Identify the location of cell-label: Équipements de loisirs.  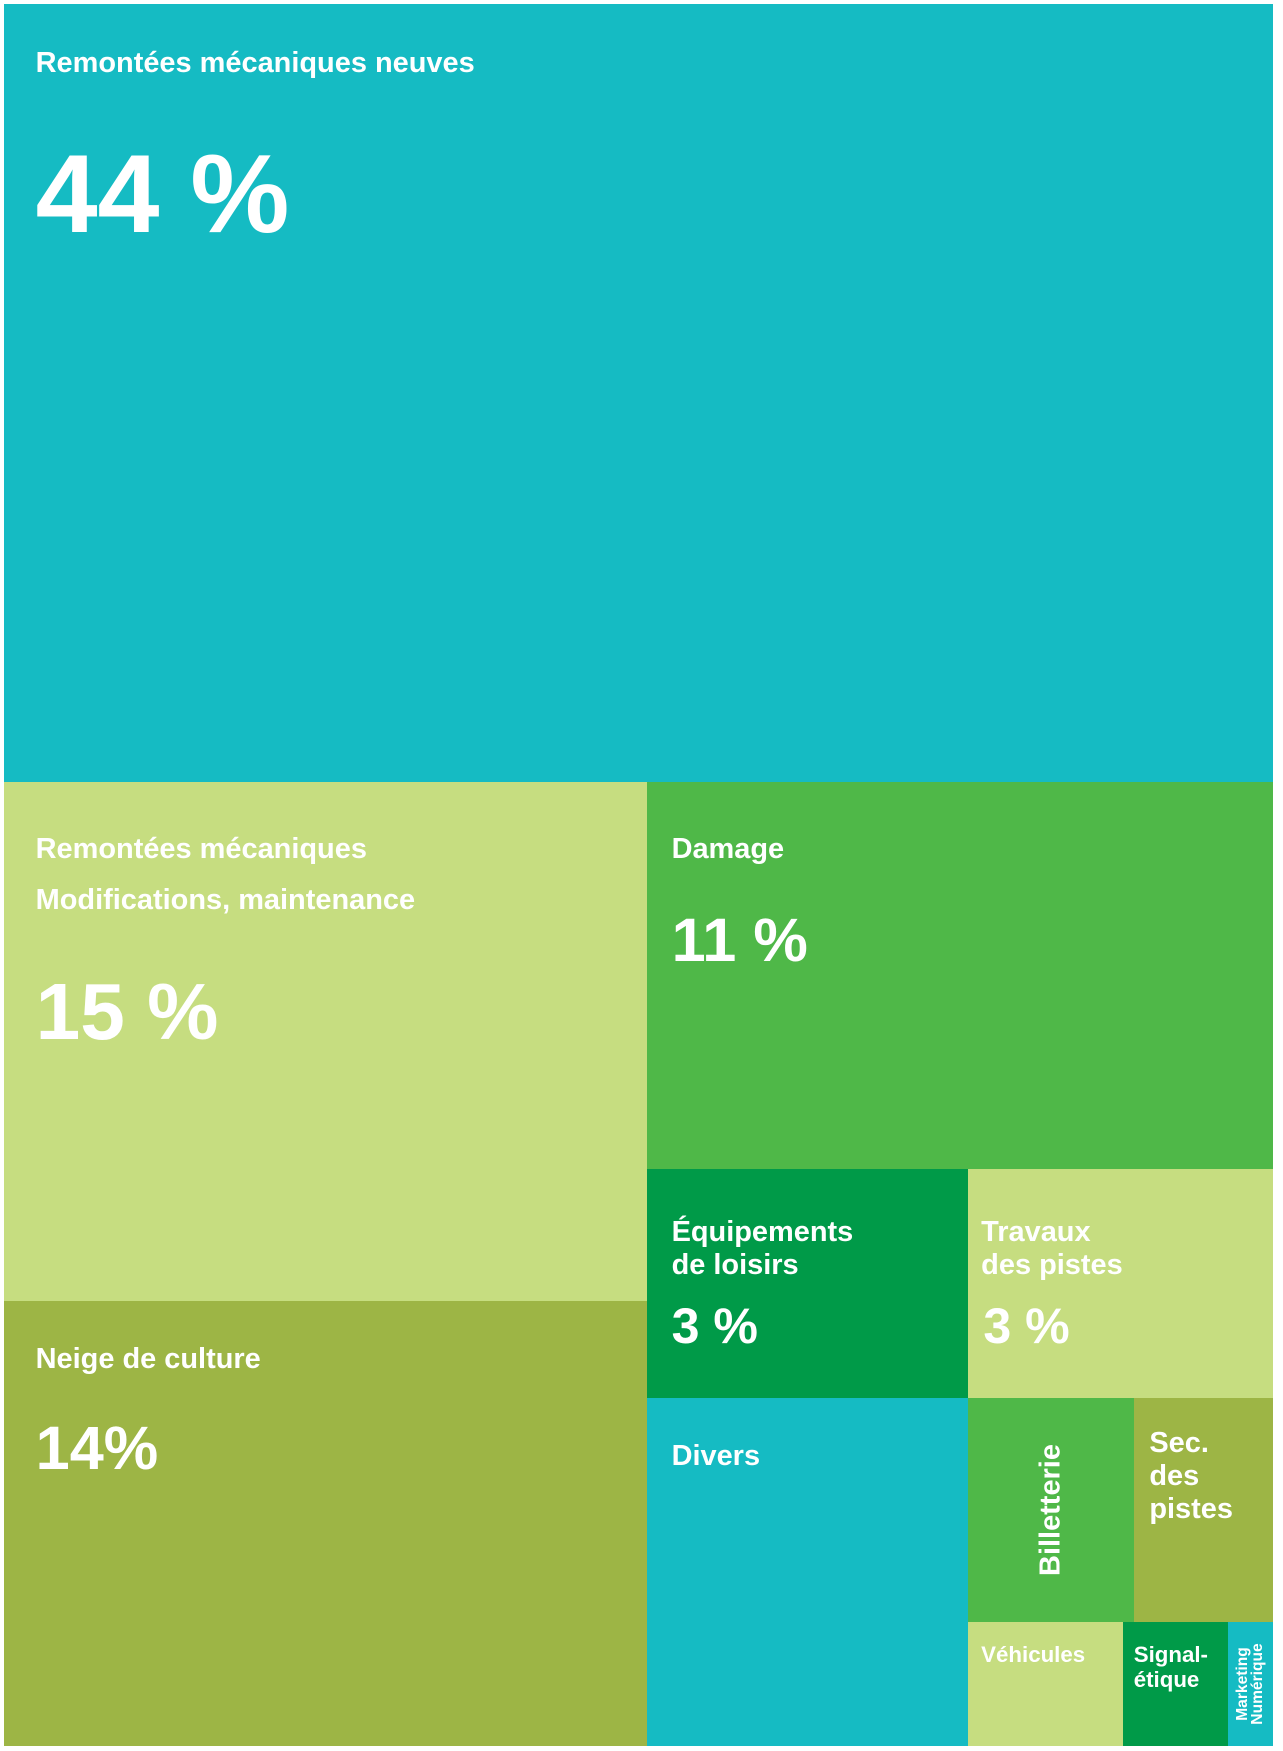
(762, 1249).